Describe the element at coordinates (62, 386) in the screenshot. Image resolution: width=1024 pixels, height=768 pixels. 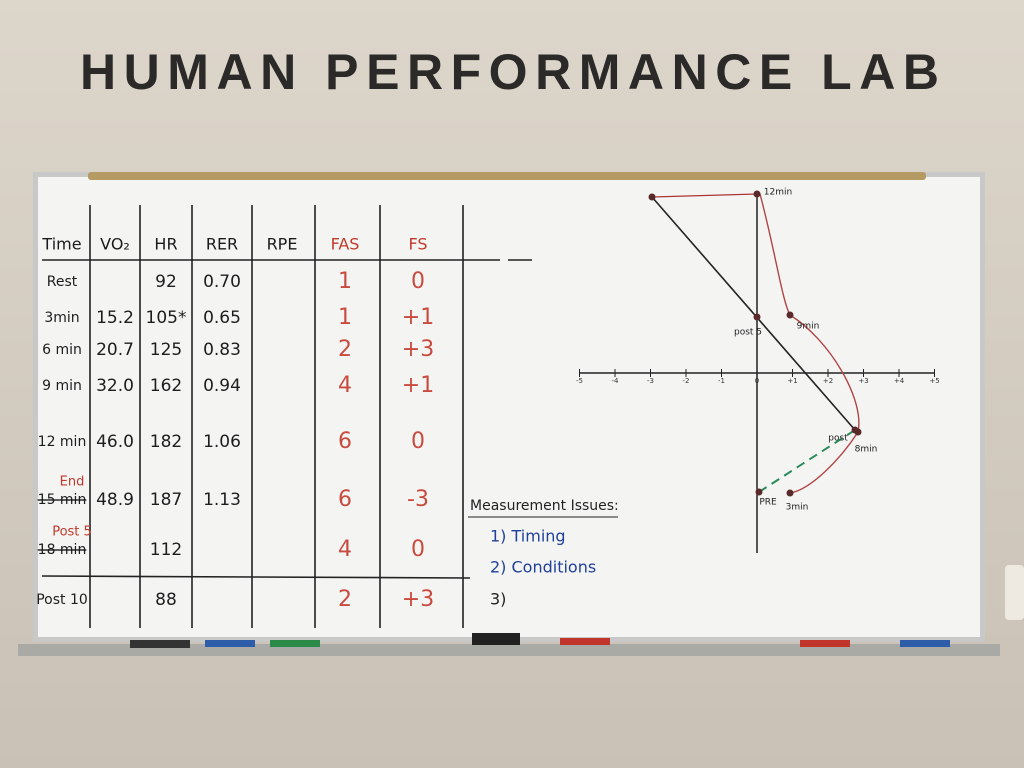
I see `table-cell: 9 min` at that location.